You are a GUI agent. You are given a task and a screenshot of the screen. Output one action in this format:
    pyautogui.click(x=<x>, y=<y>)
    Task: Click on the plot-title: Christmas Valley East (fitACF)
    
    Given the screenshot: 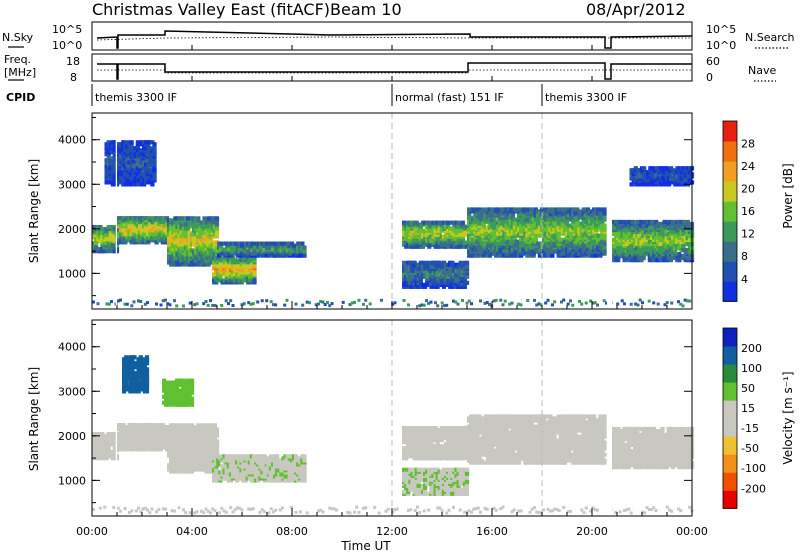 What is the action you would take?
    pyautogui.click(x=211, y=9)
    